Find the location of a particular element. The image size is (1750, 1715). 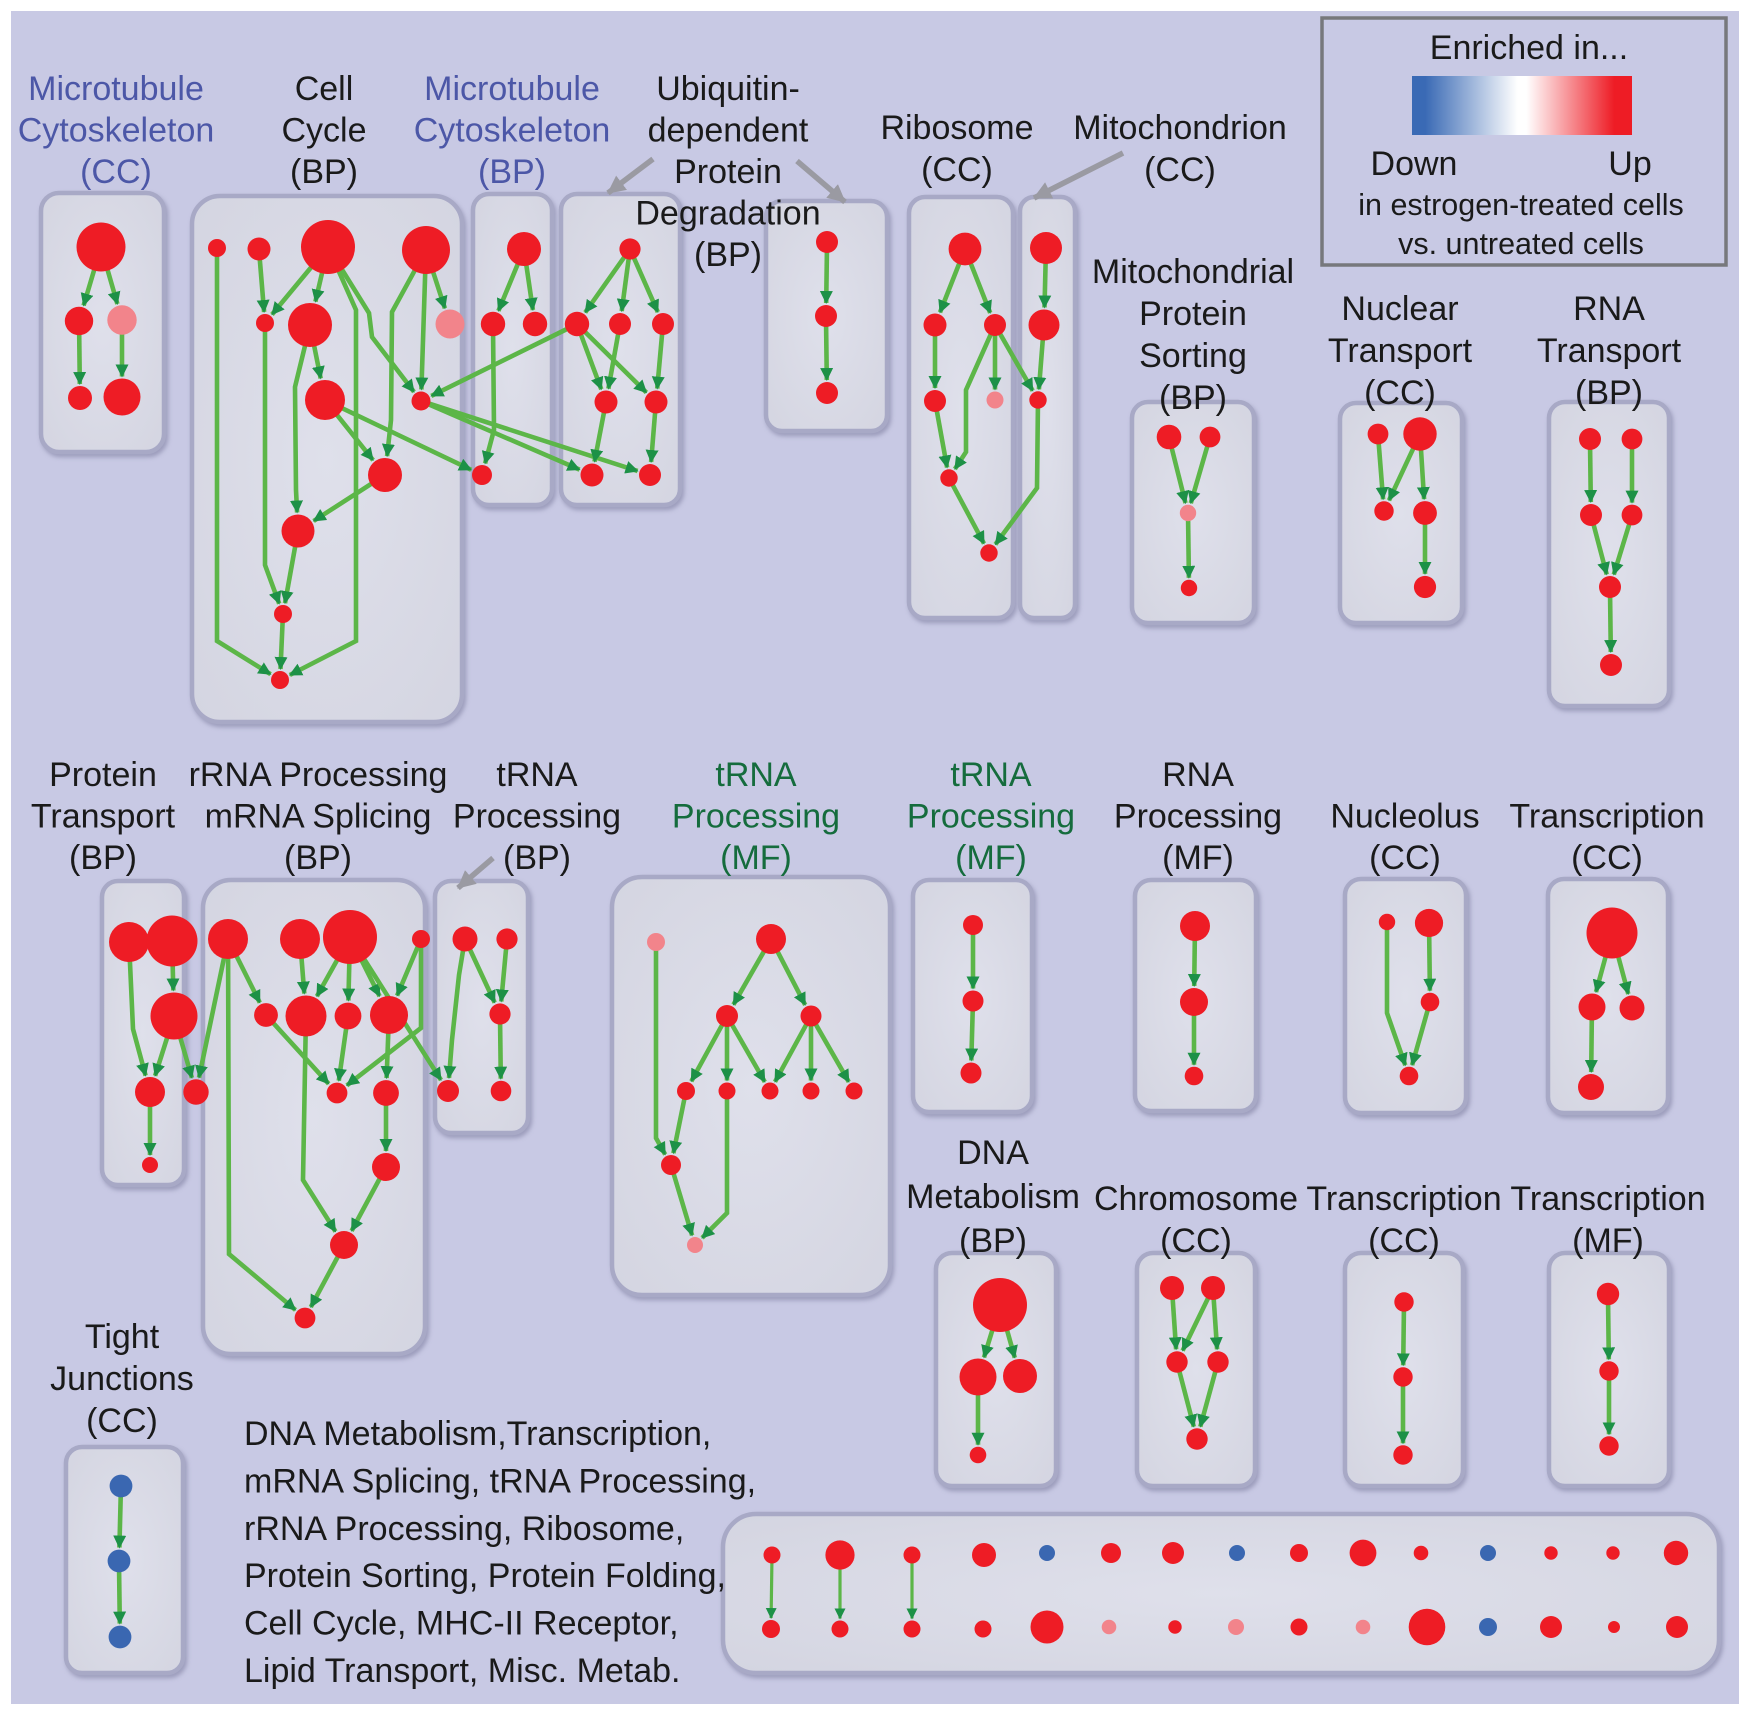

svg-text:mRNA Splicing, tRNA Processing: mRNA Splicing, tRNA Processing, is located at coordinates (500, 1481).